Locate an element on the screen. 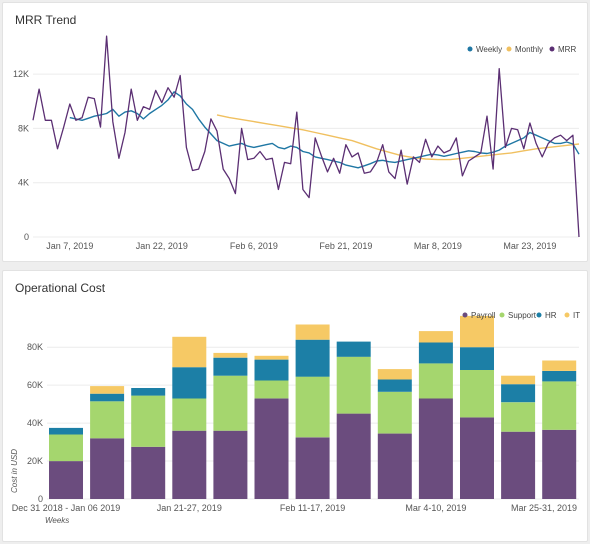  y-tick-label: 20K is located at coordinates (35, 461).